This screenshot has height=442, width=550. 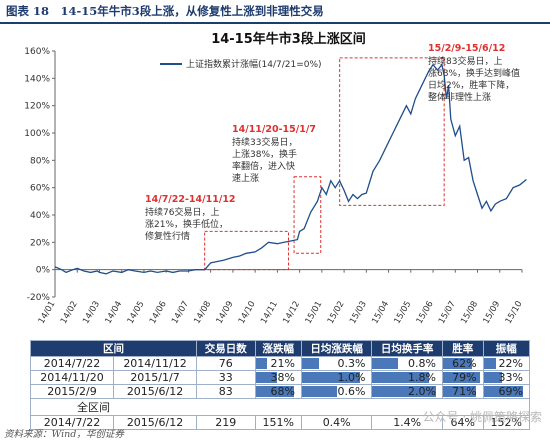 What do you see at coordinates (407, 348) in the screenshot?
I see `col-header-turnover: 日均换手率` at bounding box center [407, 348].